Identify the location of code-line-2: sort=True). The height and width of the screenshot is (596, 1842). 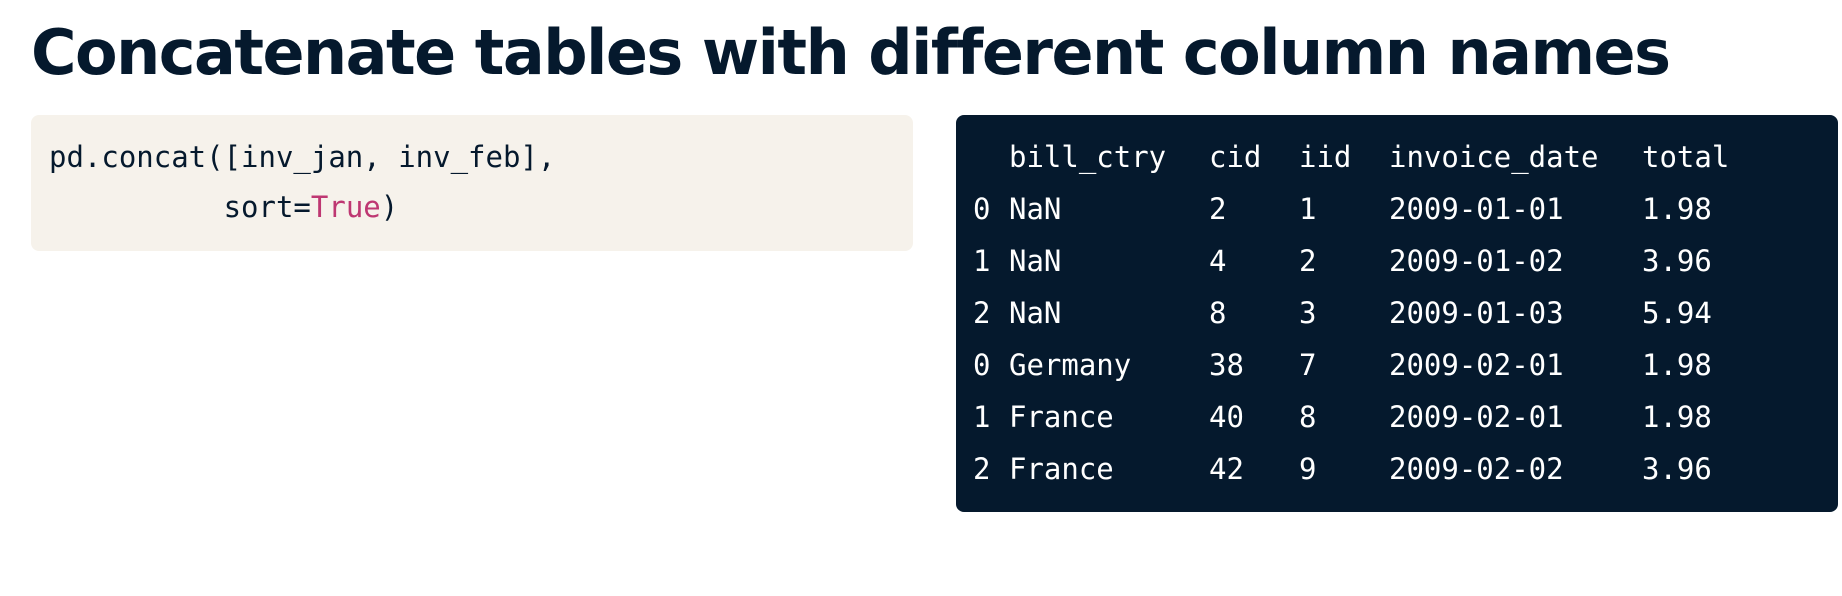
(481, 207).